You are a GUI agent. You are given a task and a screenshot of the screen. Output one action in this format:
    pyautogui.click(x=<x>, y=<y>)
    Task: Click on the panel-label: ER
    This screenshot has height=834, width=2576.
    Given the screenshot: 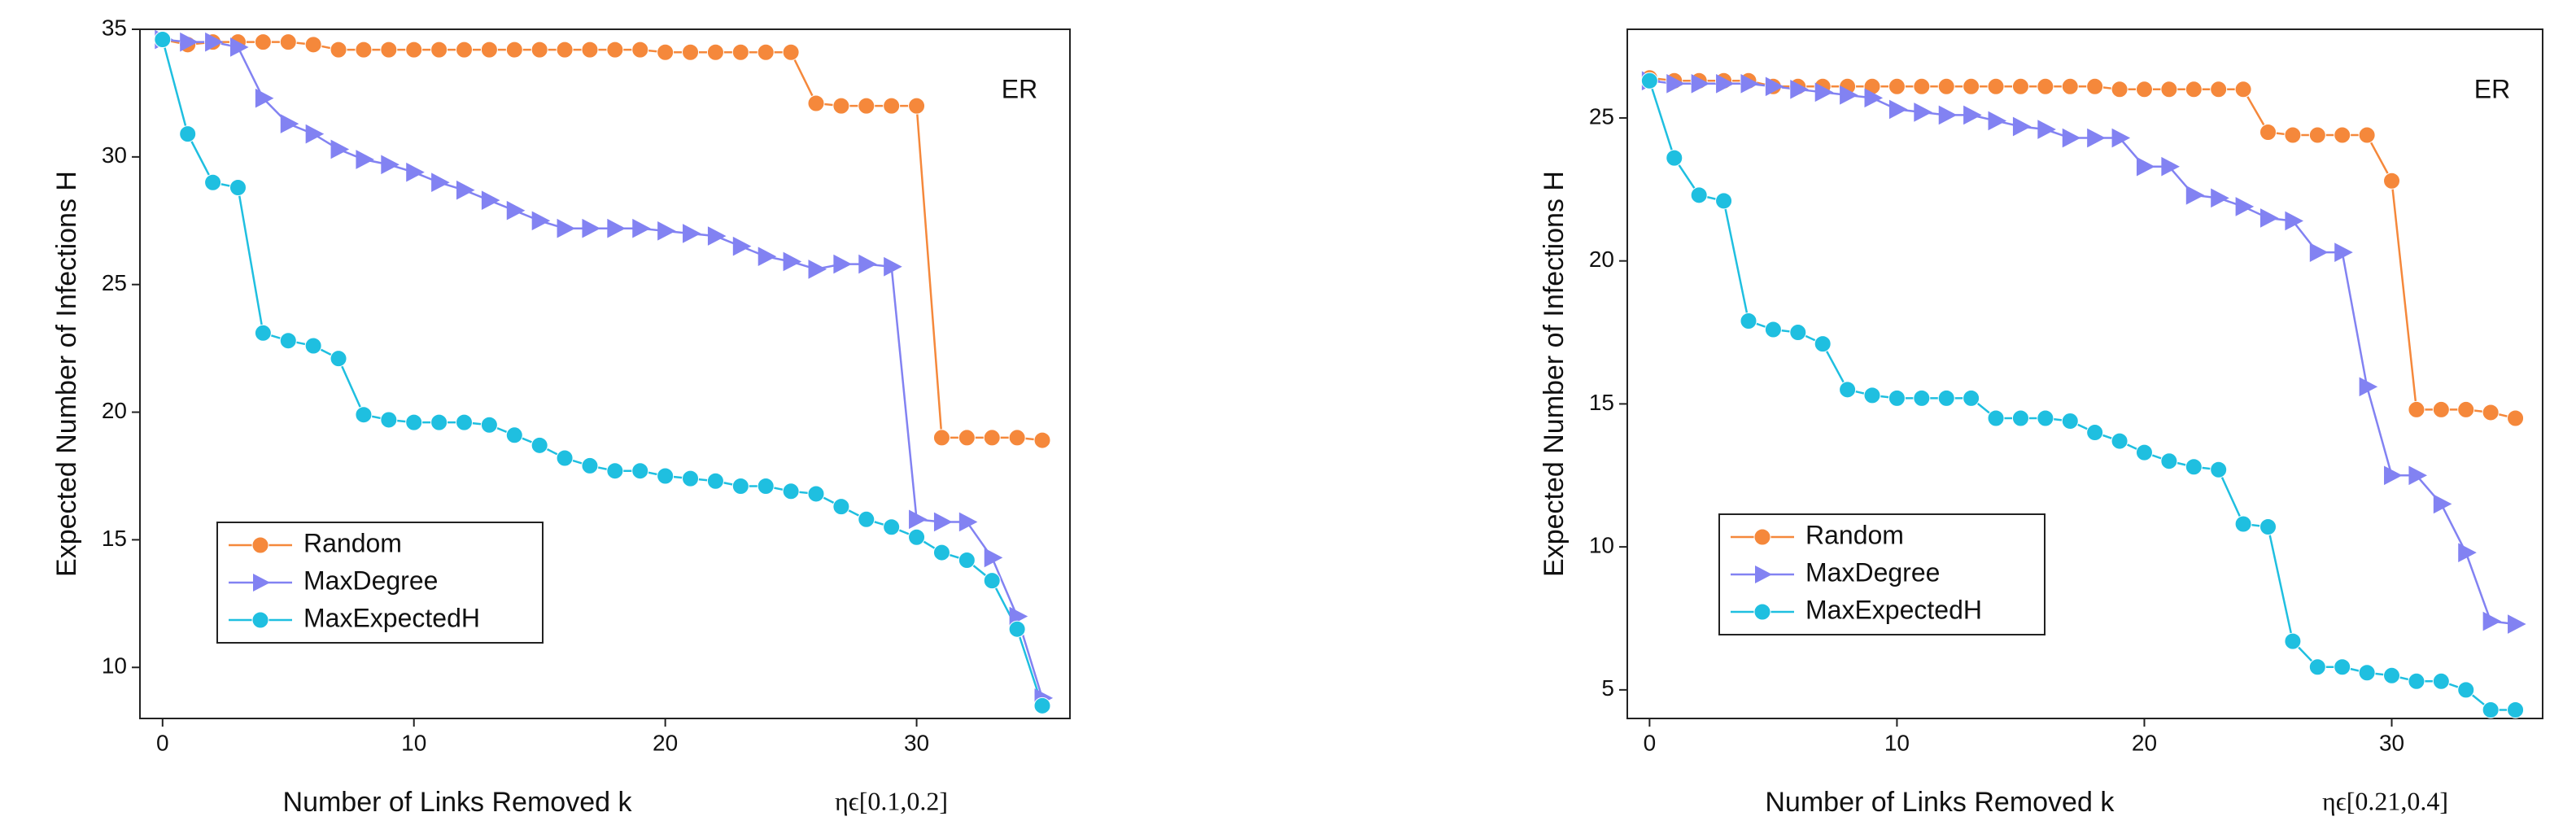 What is the action you would take?
    pyautogui.click(x=1019, y=88)
    